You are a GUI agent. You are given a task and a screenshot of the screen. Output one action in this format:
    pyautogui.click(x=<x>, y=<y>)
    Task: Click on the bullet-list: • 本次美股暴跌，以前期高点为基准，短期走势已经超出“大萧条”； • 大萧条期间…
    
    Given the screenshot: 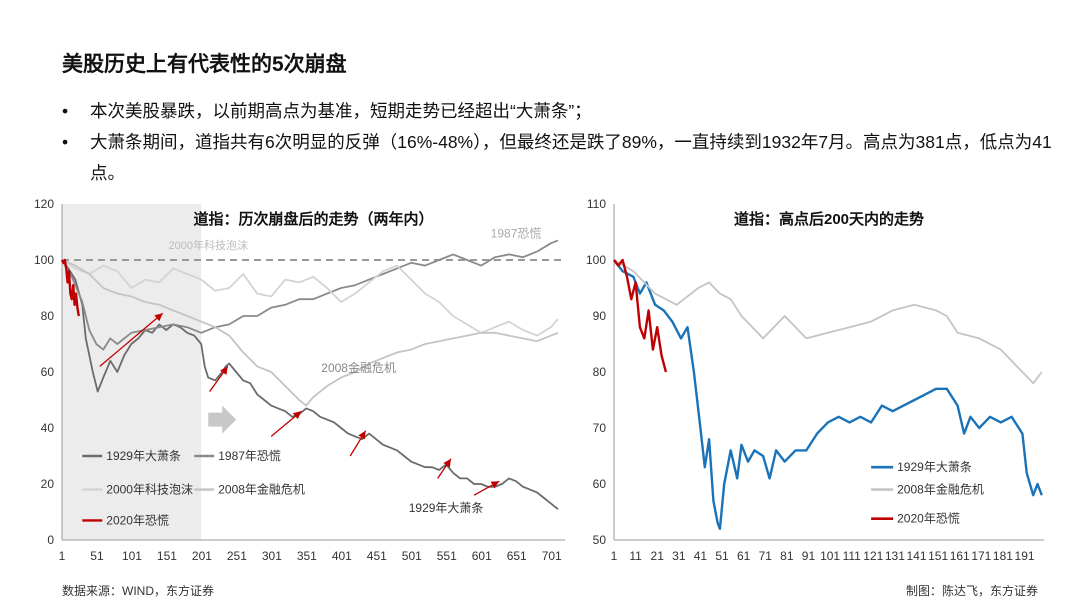 What is the action you would take?
    pyautogui.click(x=557, y=142)
    